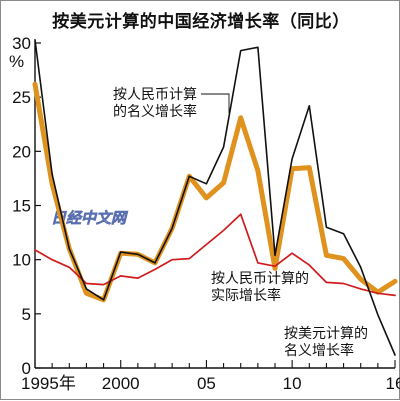  I want to click on y-tick-label: 5, so click(26, 314).